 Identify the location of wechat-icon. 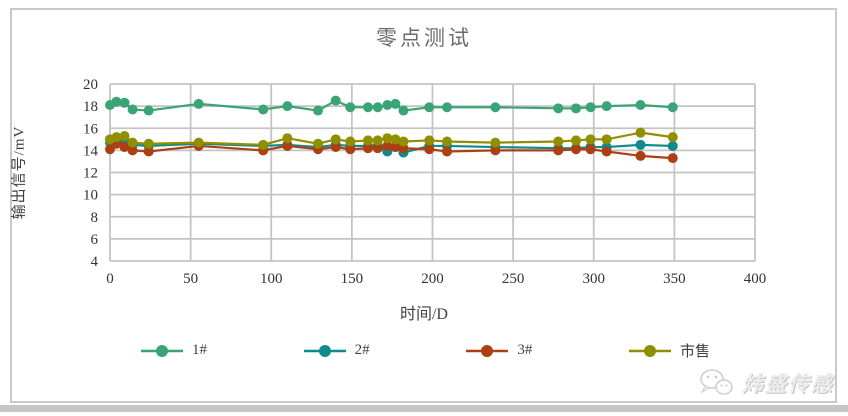
(716, 382).